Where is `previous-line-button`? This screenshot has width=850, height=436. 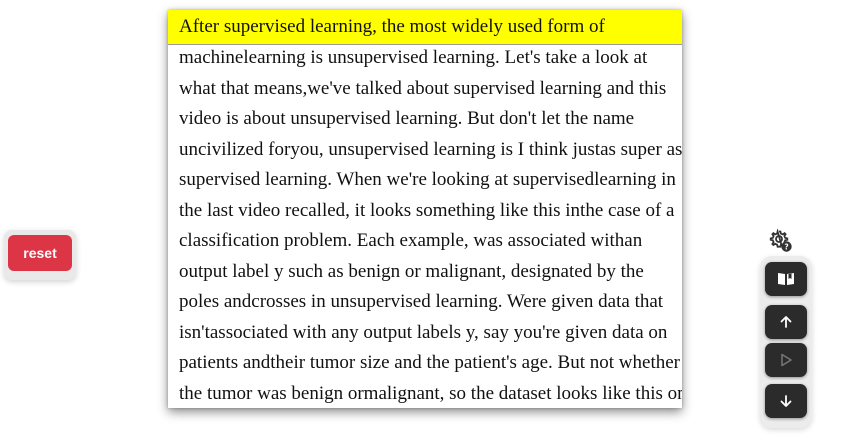 previous-line-button is located at coordinates (786, 322).